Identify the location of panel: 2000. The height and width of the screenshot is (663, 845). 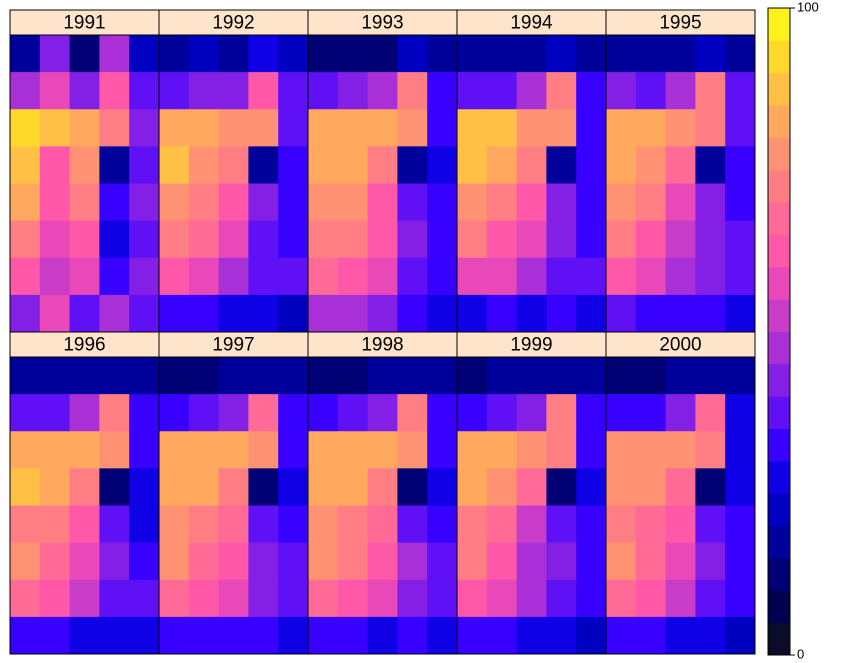
(680, 493).